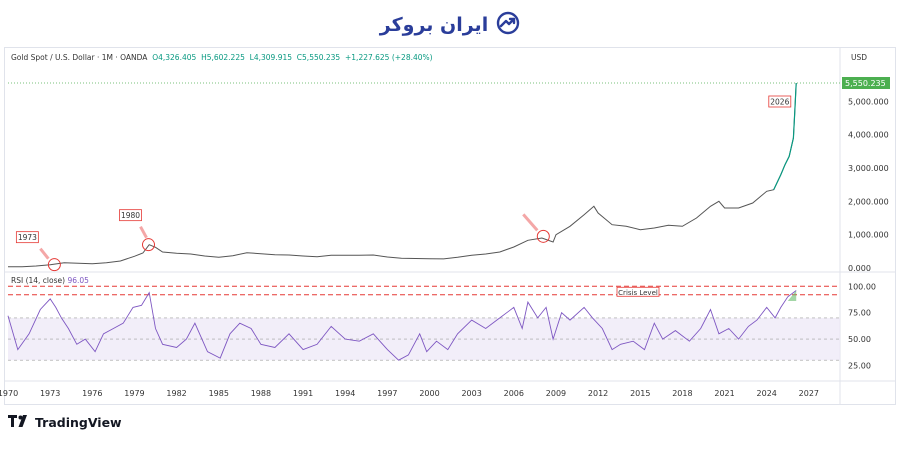 This screenshot has width=900, height=471. What do you see at coordinates (785, 136) in the screenshot?
I see `price-rally-line` at bounding box center [785, 136].